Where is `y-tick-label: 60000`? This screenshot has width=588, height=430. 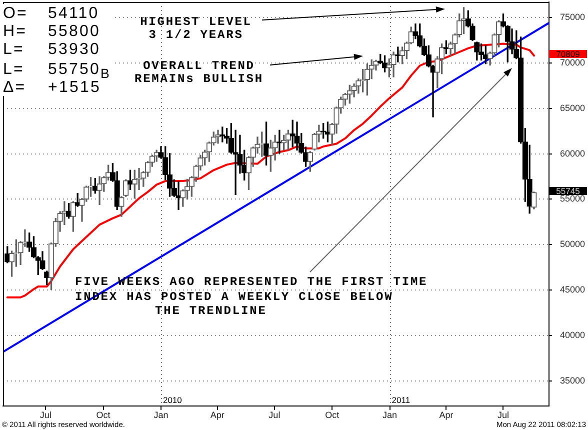 y-tick-label: 60000 is located at coordinates (573, 153).